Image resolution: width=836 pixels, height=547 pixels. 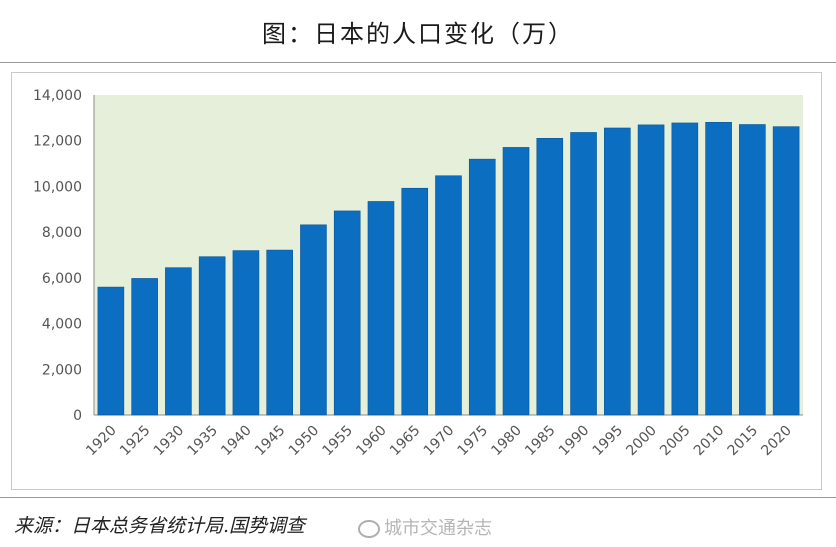 I want to click on bar-1945, so click(x=279, y=332).